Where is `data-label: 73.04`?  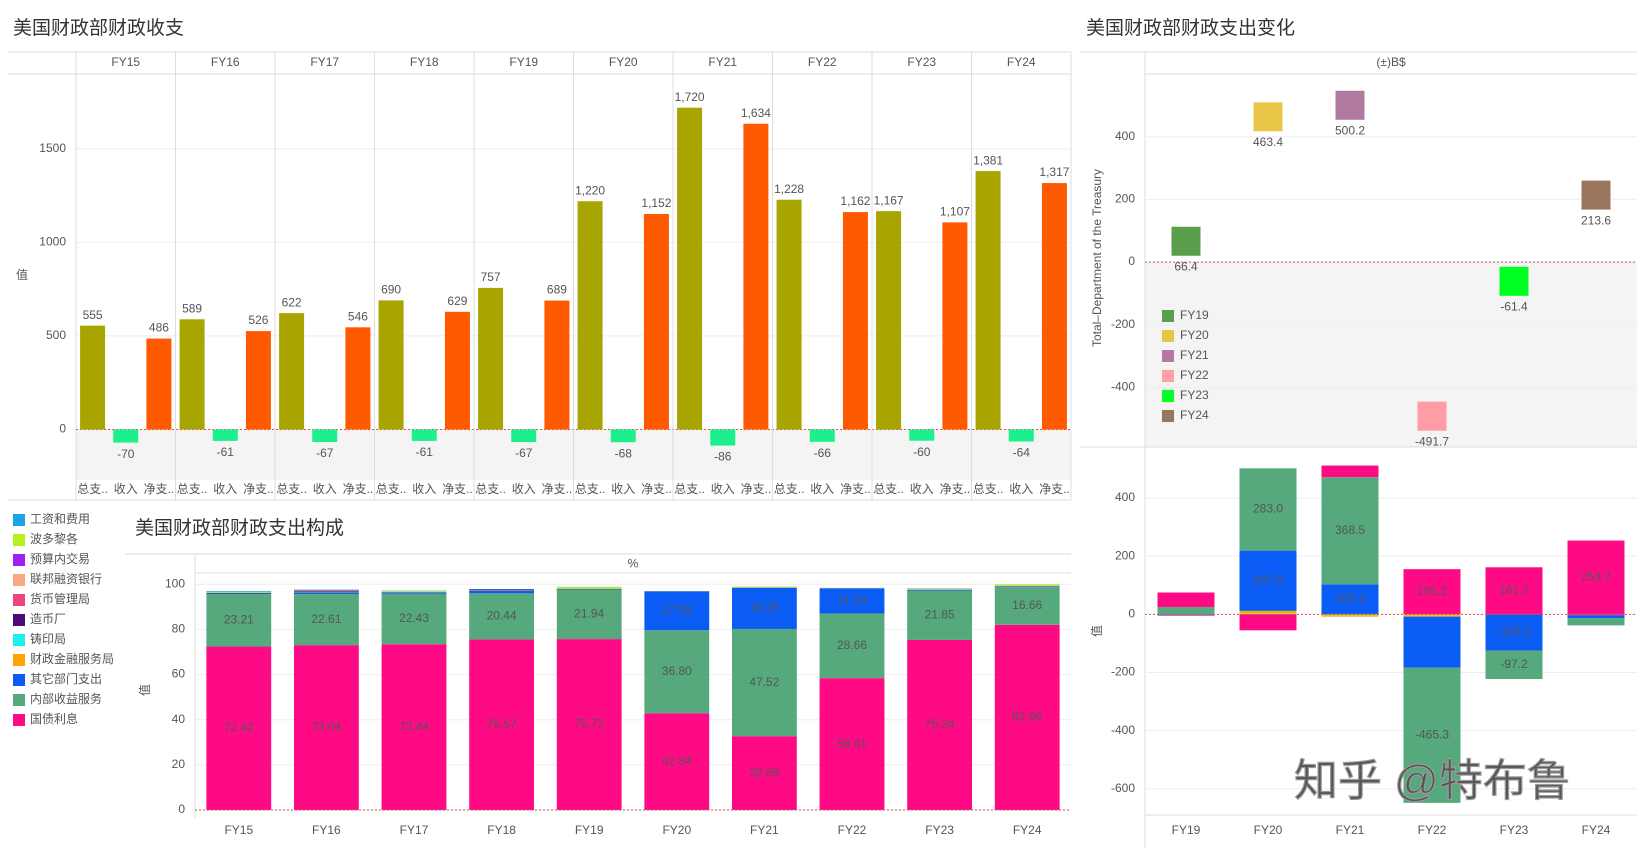
data-label: 73.04 is located at coordinates (326, 727).